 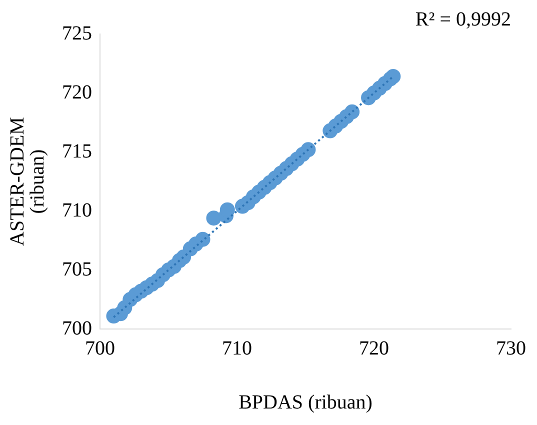 I want to click on y-tick-label: 715, so click(x=77, y=151).